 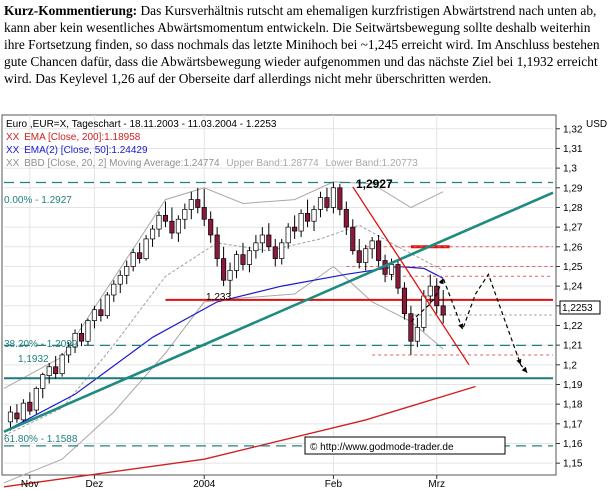 I want to click on last-price-label: 1,2253, so click(x=577, y=308).